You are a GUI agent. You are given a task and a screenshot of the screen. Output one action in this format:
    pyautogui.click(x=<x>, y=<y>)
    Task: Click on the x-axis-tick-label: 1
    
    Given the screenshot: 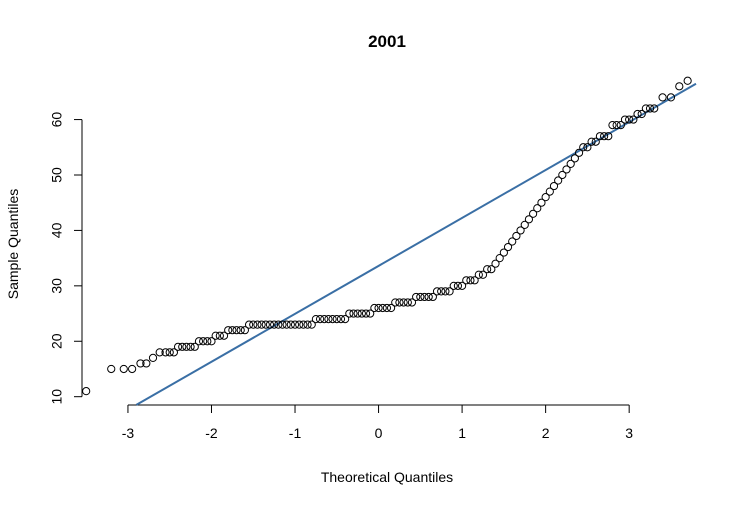 What is the action you would take?
    pyautogui.click(x=462, y=433)
    